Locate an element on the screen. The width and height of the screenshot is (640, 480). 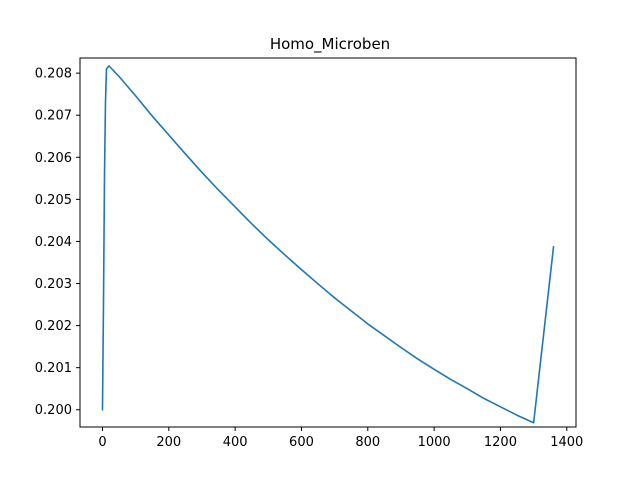
x-tick-label: 800 is located at coordinates (367, 442).